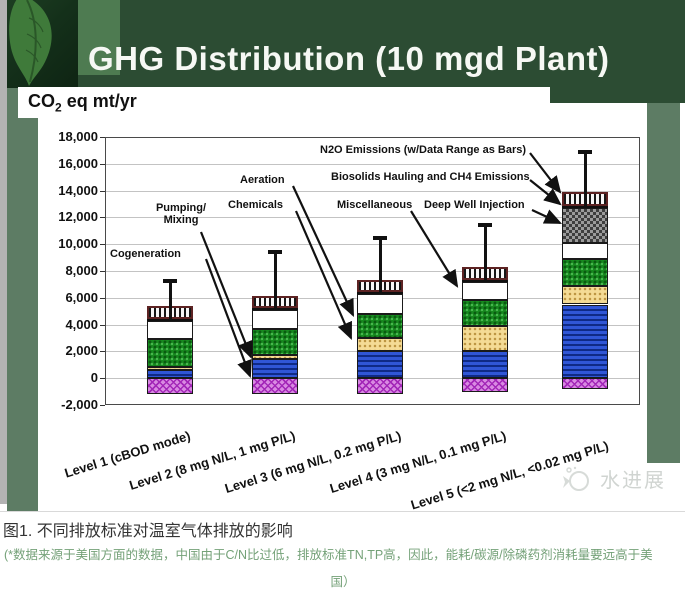  I want to click on callout-label-deep_well: Deep Well Injection, so click(474, 205).